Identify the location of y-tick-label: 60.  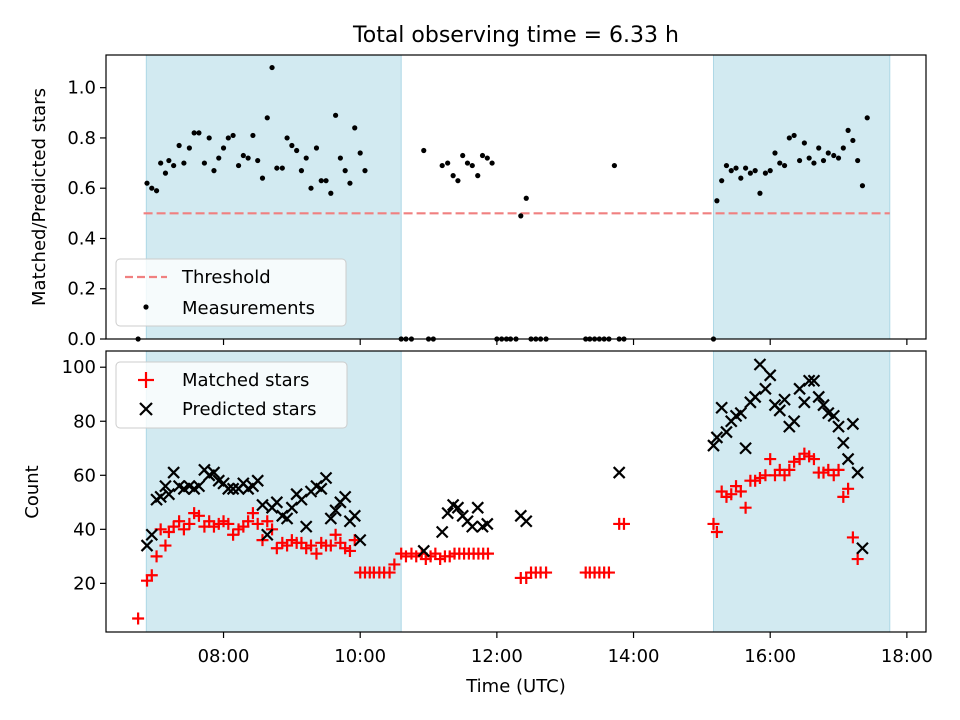
(84, 475).